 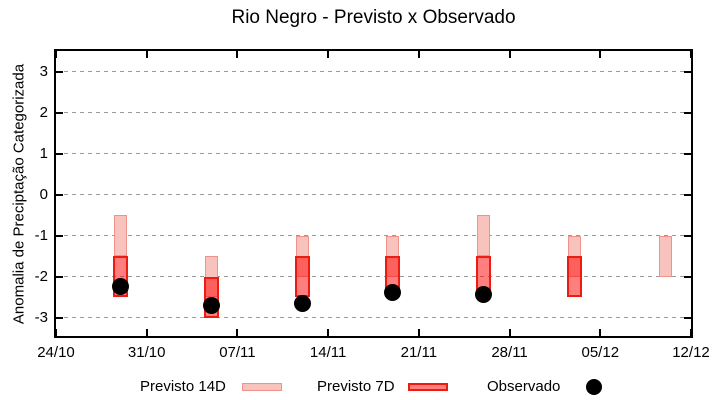 What do you see at coordinates (373, 17) in the screenshot?
I see `chart-title: Rio Negro - Previsto x Observado` at bounding box center [373, 17].